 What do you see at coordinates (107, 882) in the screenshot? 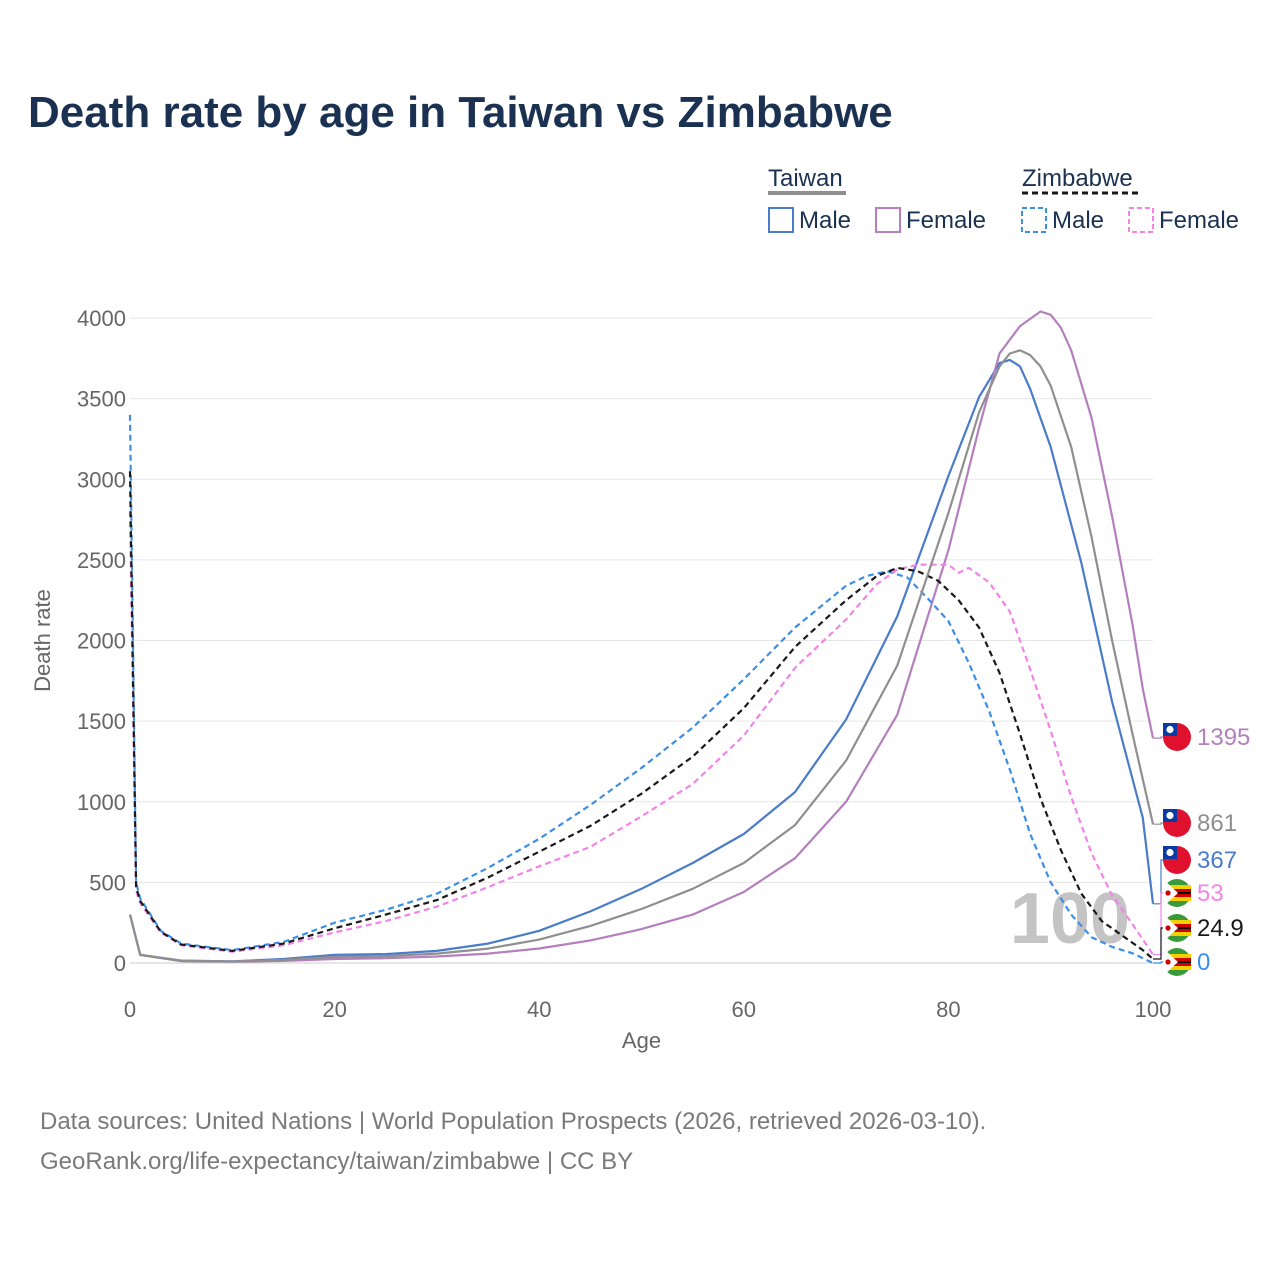
I see `y-tick-label: 500` at bounding box center [107, 882].